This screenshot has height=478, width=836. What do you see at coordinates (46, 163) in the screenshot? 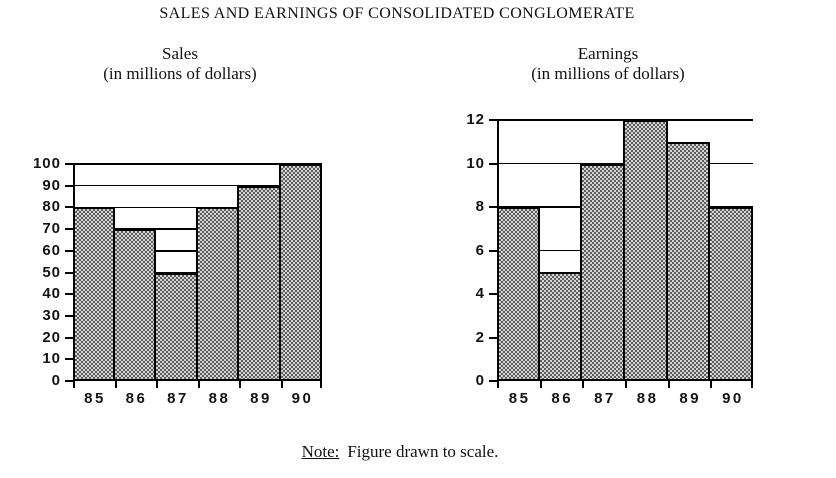
I see `y-tick-label: 100` at bounding box center [46, 163].